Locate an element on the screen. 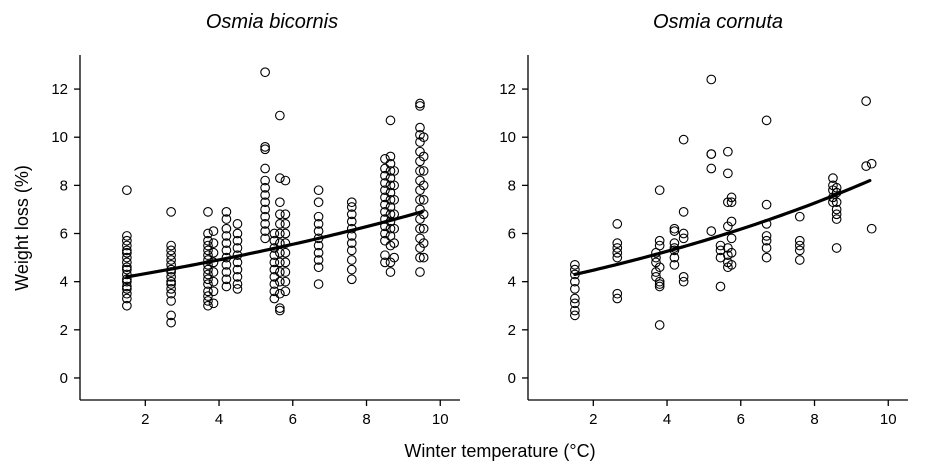  y-tick-label: 4 is located at coordinates (512, 282).